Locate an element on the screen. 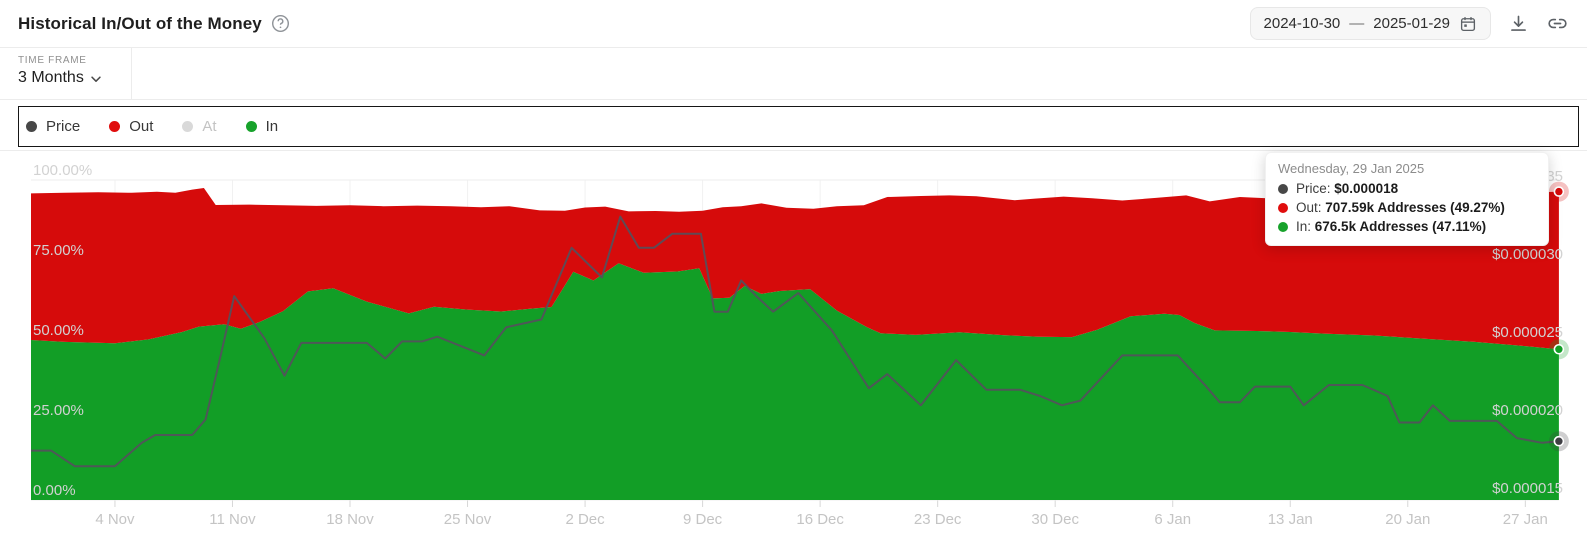  y-axis-label-left: 50.00% is located at coordinates (58, 330).